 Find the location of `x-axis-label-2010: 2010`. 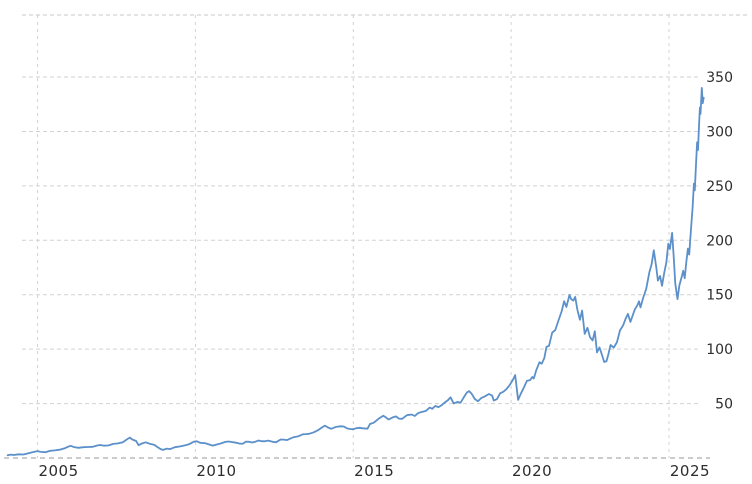

x-axis-label-2010: 2010 is located at coordinates (216, 471).